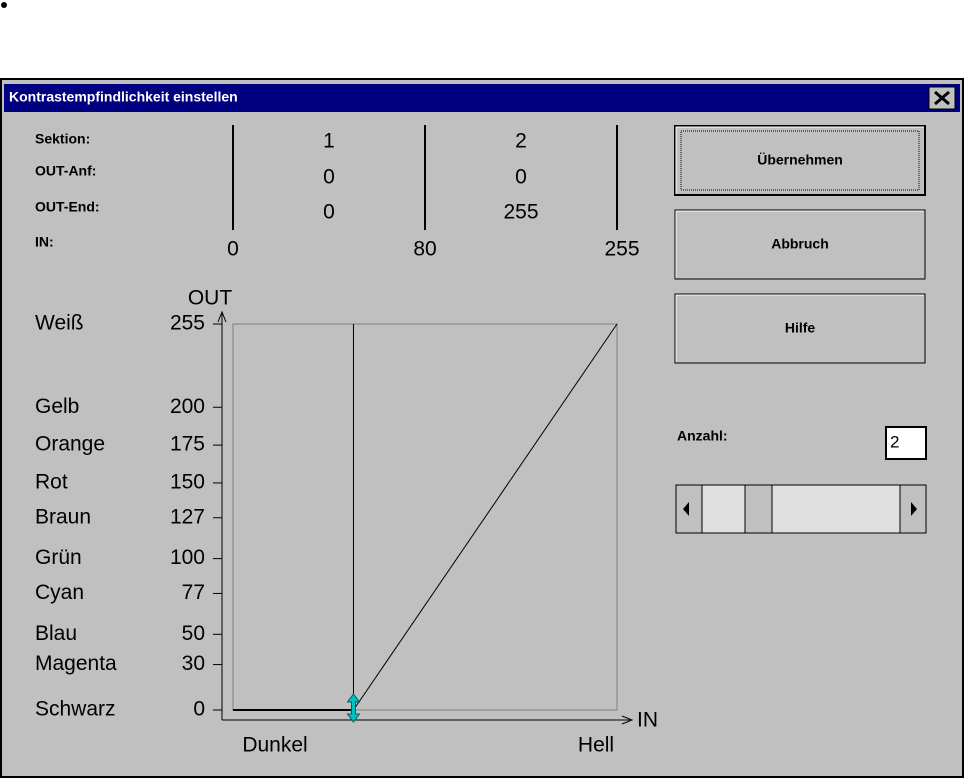 Image resolution: width=964 pixels, height=783 pixels. What do you see at coordinates (482, 98) in the screenshot?
I see `title-bar` at bounding box center [482, 98].